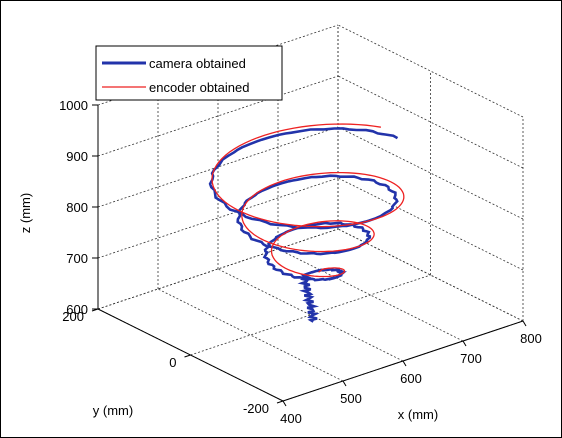 This screenshot has width=562, height=438. I want to click on x-tick-label: 500, so click(351, 398).